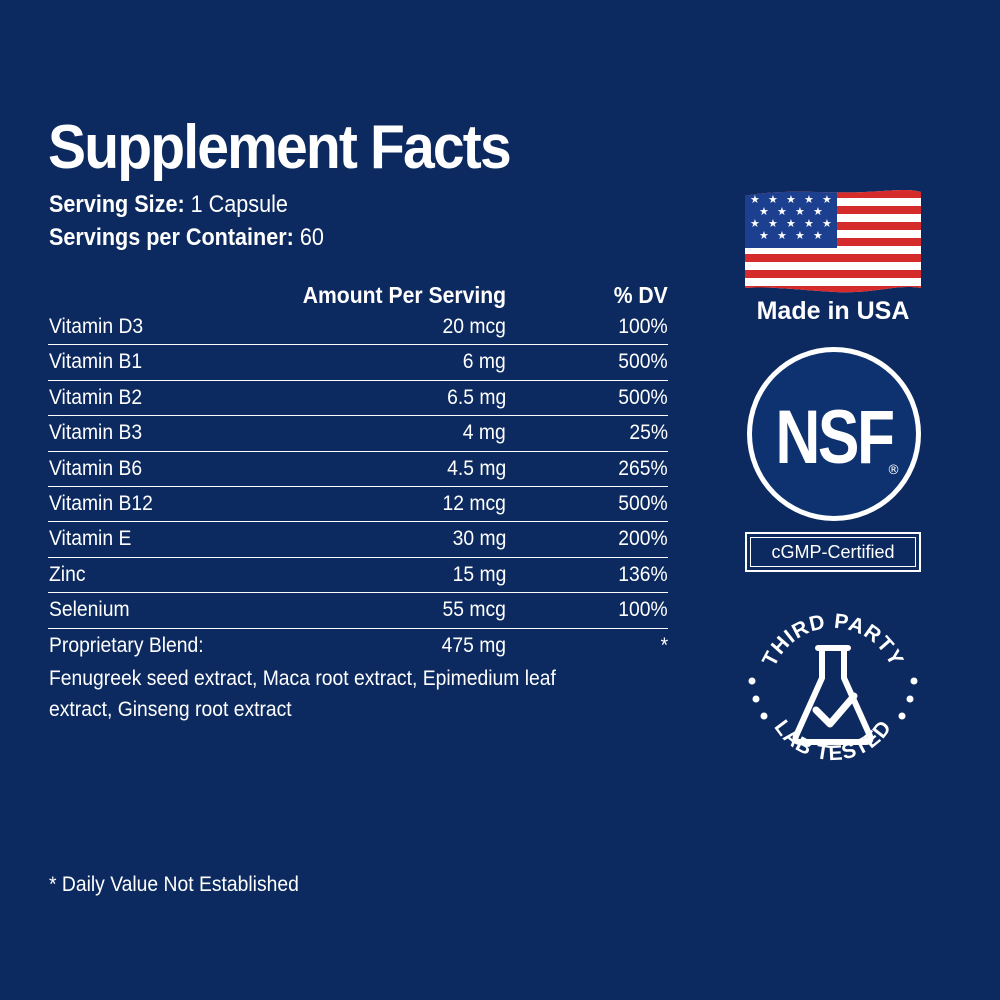  I want to click on nutrient-name: Vitamin D3, so click(96, 326).